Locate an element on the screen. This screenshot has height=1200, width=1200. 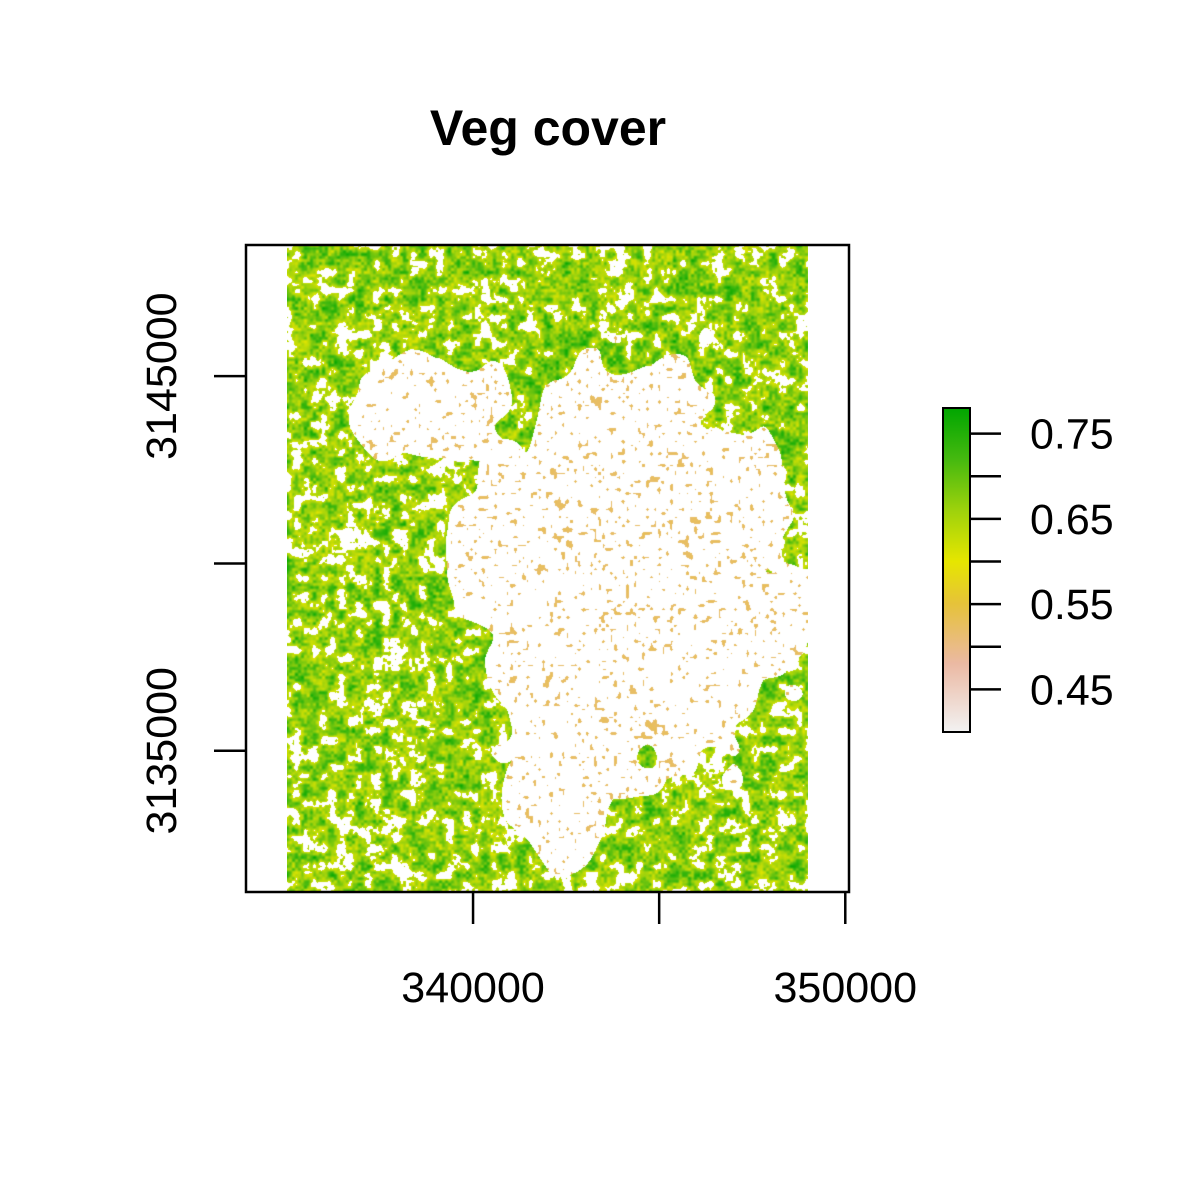
legend-ticks: 0.45 0.55 0.65 0.75 is located at coordinates (1042, 562).